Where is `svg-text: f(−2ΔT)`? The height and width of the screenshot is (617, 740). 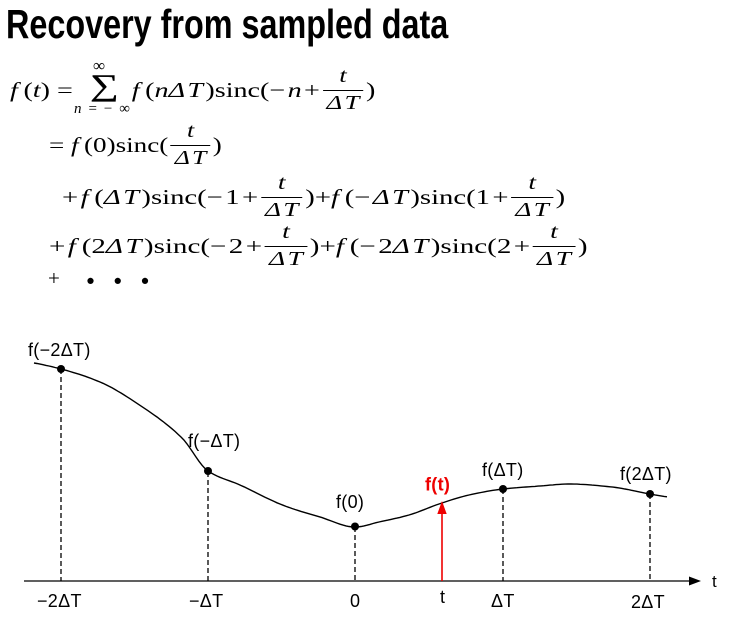
svg-text: f(−2ΔT) is located at coordinates (59, 350).